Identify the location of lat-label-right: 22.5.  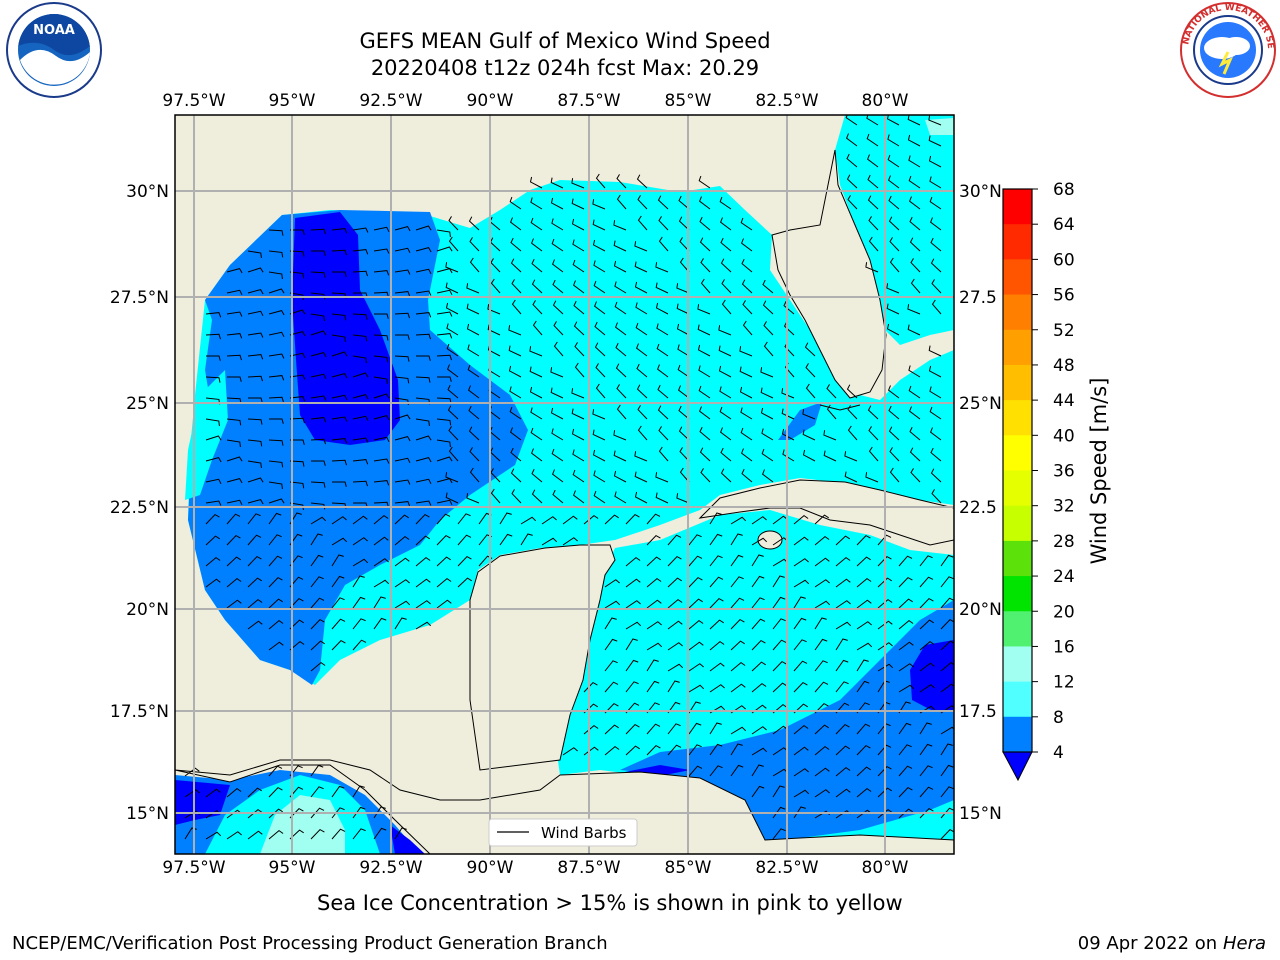
(978, 508).